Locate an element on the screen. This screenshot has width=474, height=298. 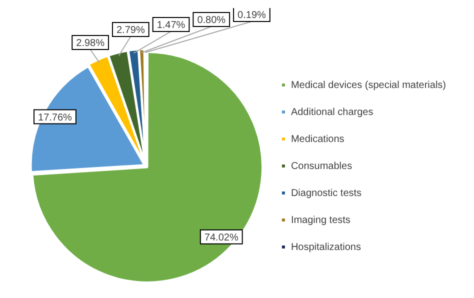
data-label: 2.79% is located at coordinates (130, 30).